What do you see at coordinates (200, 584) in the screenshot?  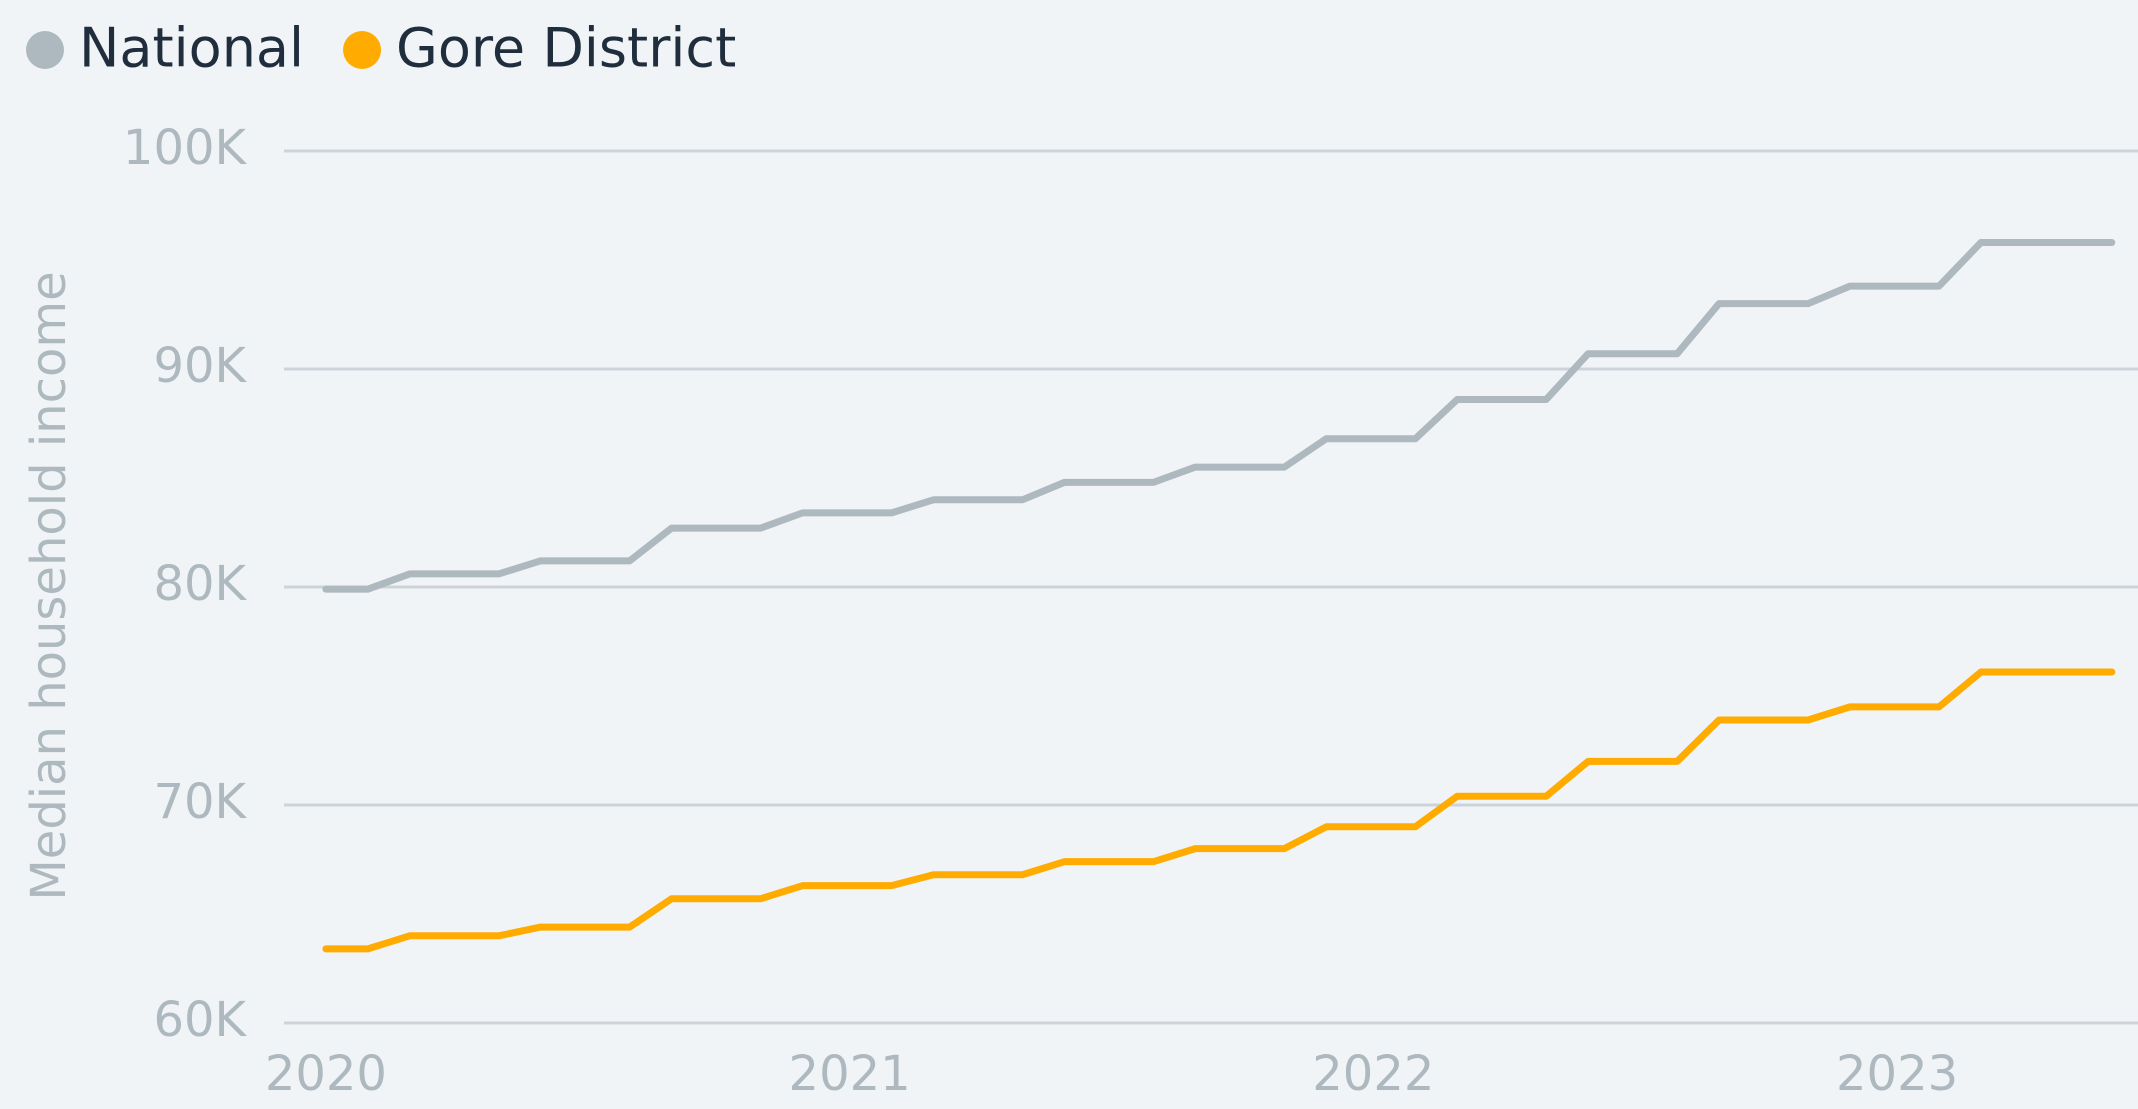 I see `y-tick-label: 80K` at bounding box center [200, 584].